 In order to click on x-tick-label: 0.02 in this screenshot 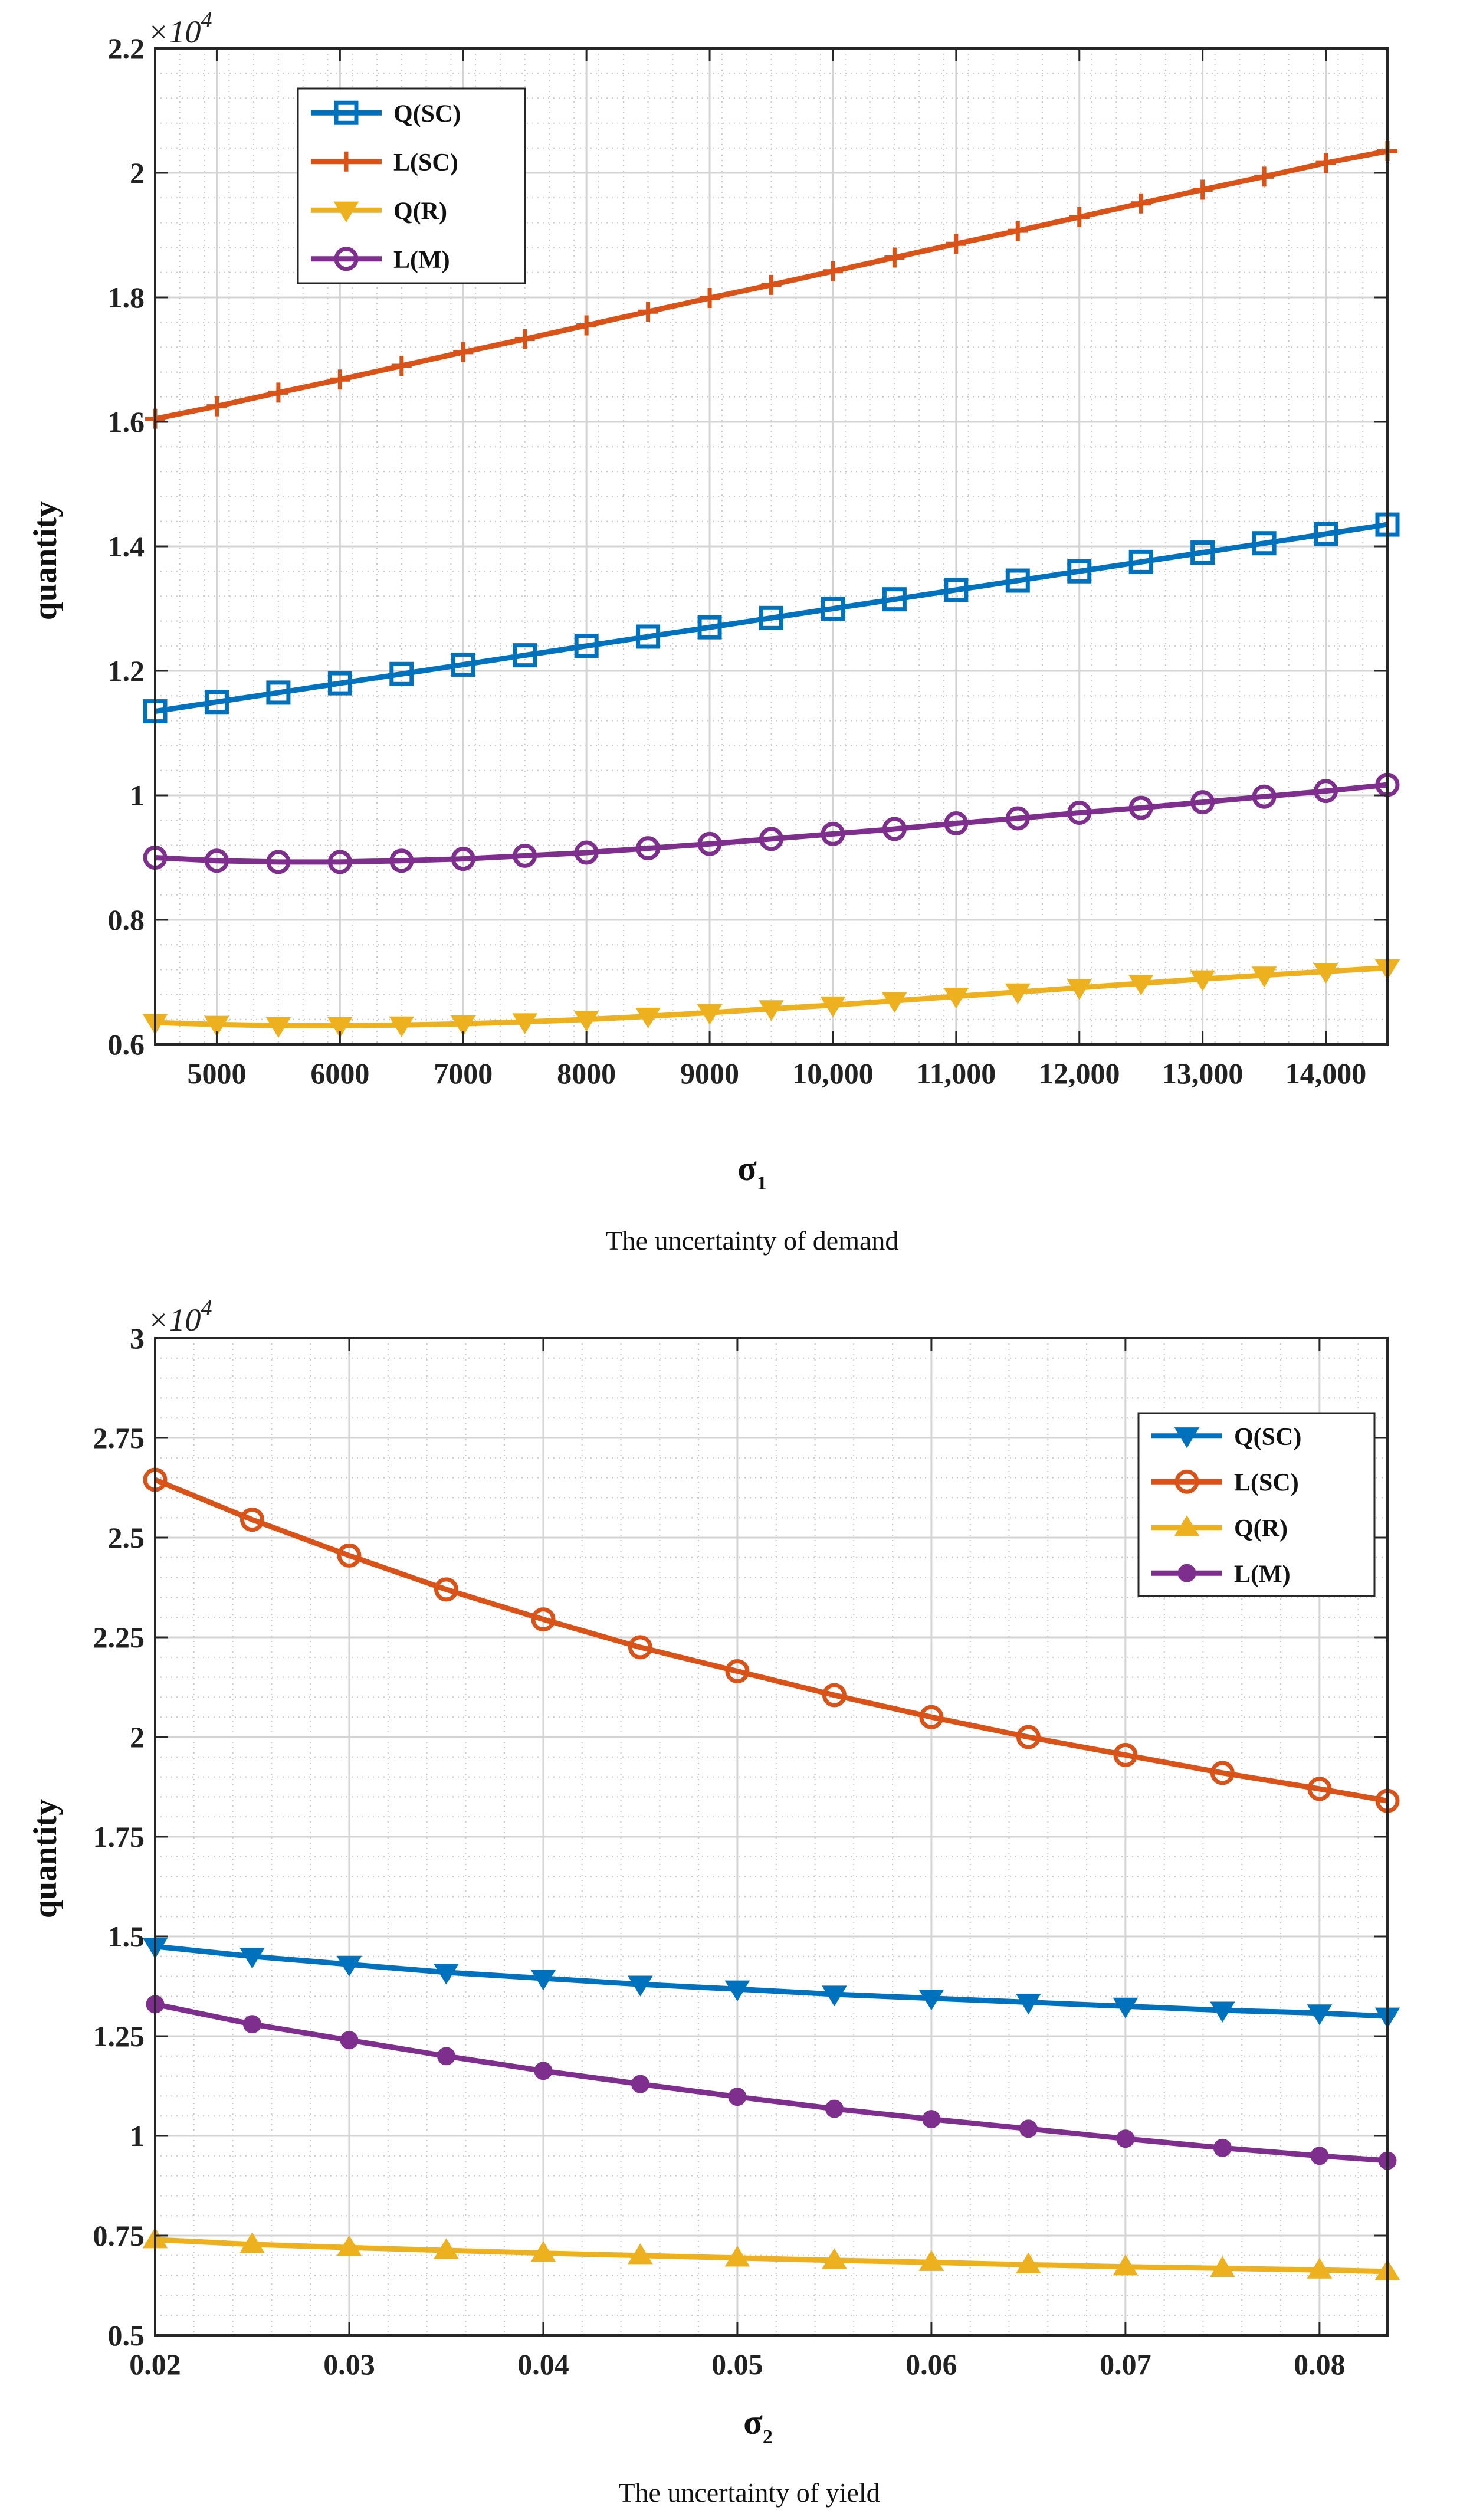, I will do `click(155, 2364)`.